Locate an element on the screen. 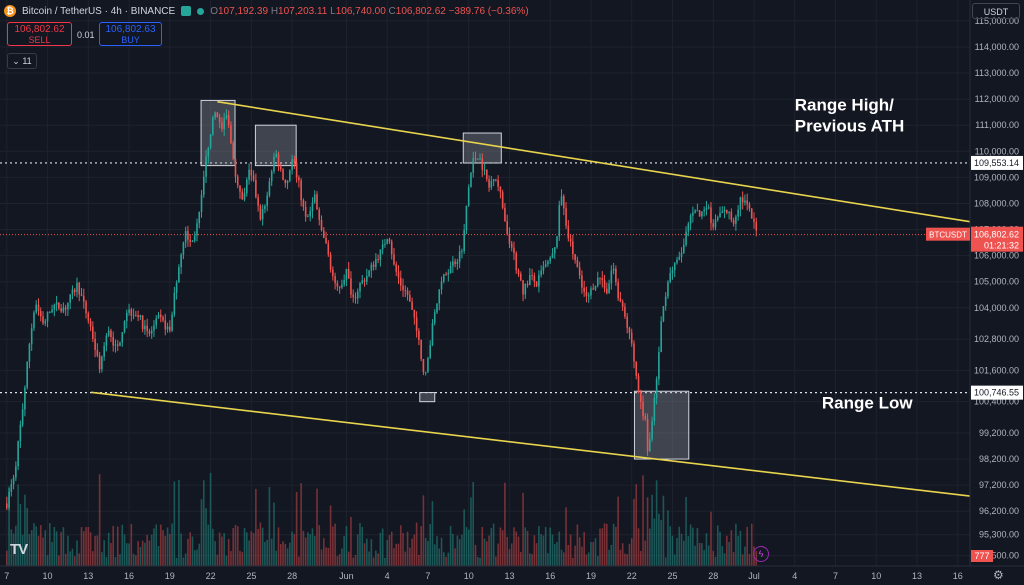  sell-button: 106,802.62 SELL is located at coordinates (39, 34).